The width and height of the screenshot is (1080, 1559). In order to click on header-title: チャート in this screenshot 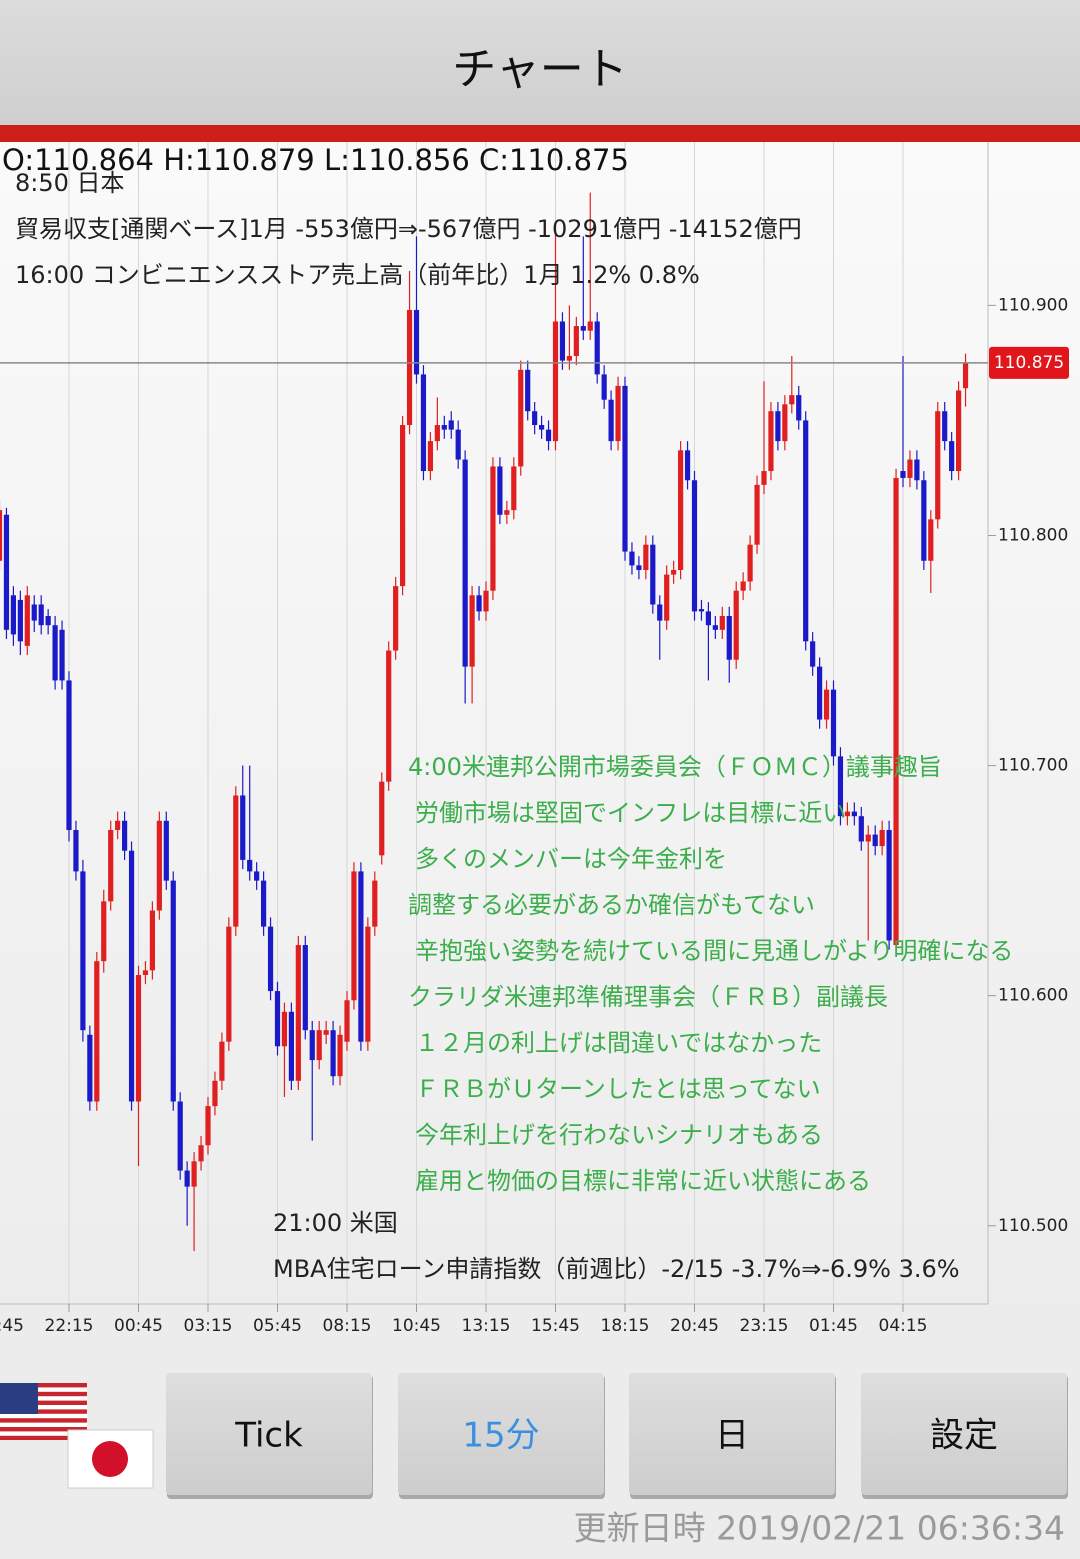, I will do `click(540, 69)`.